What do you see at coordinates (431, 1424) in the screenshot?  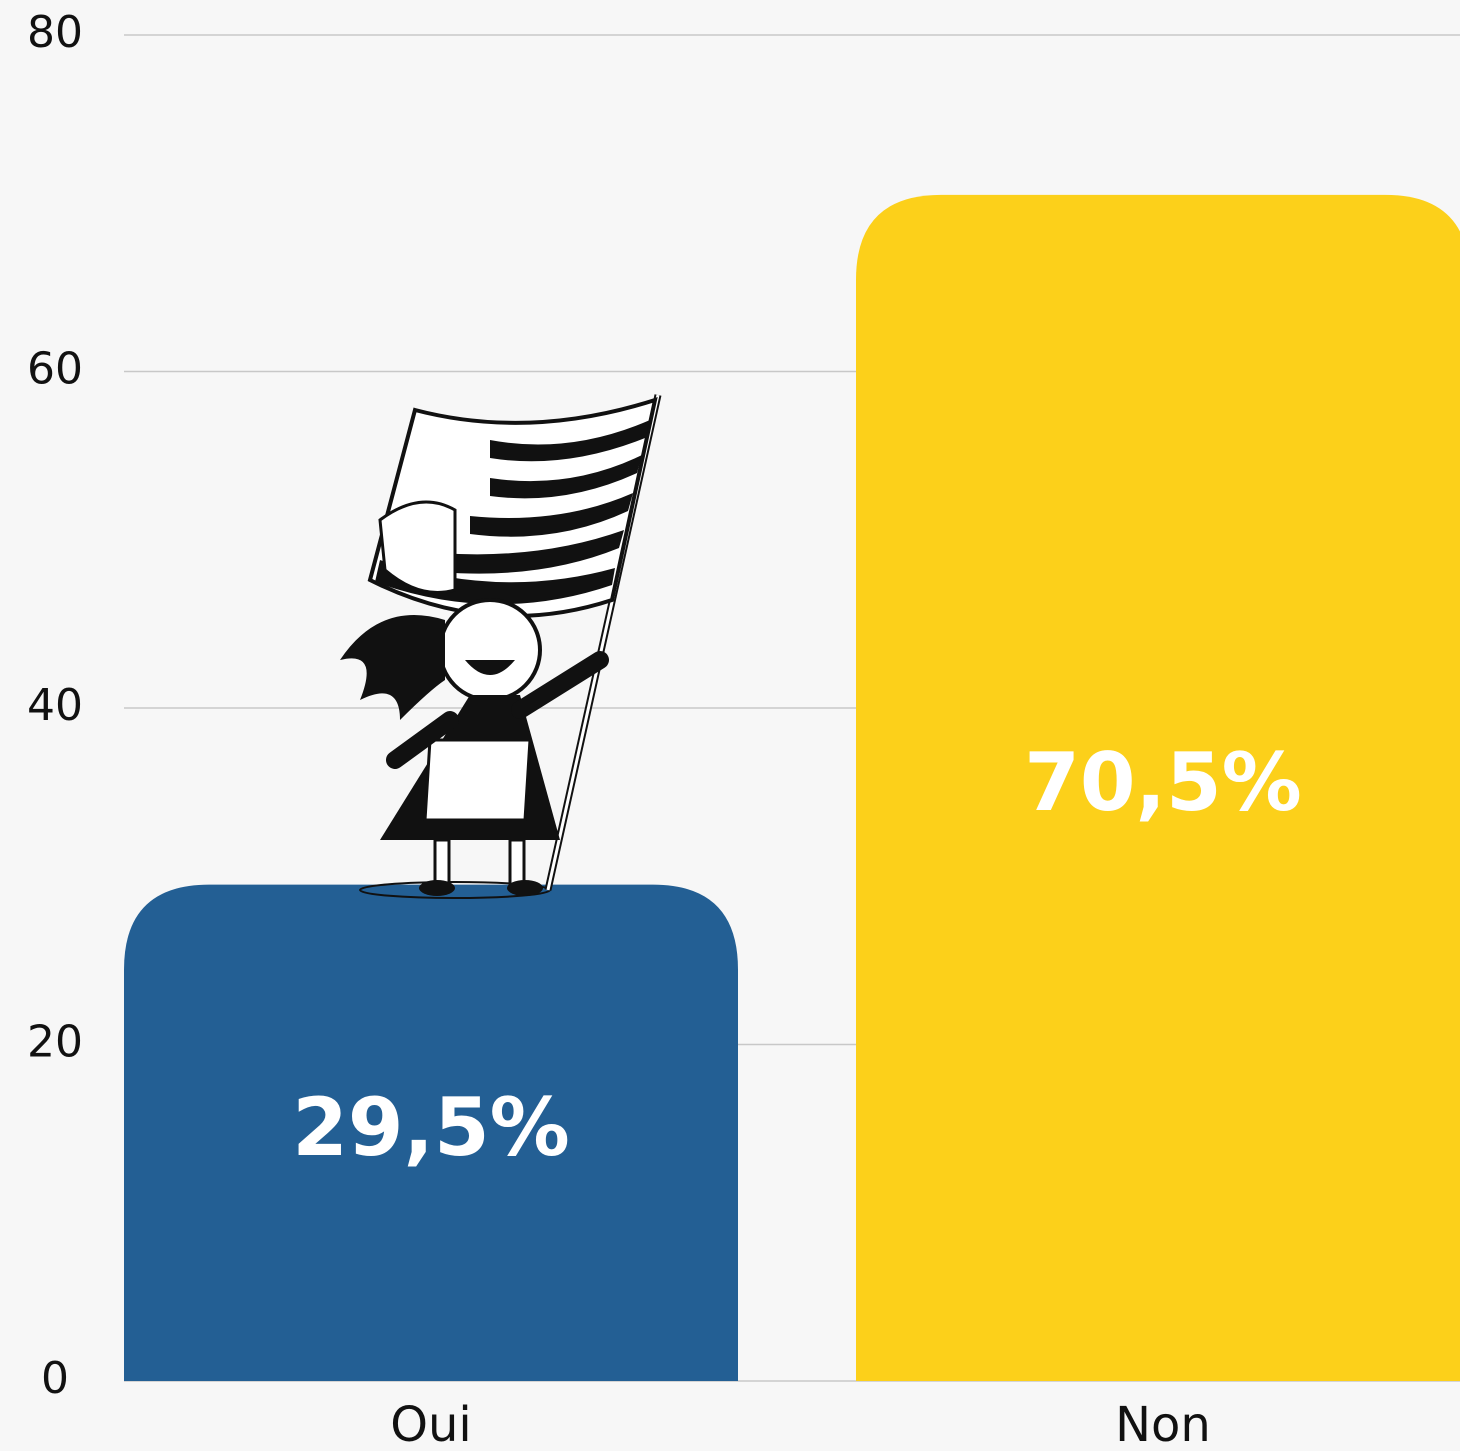 I see `x-tick-label: Oui` at bounding box center [431, 1424].